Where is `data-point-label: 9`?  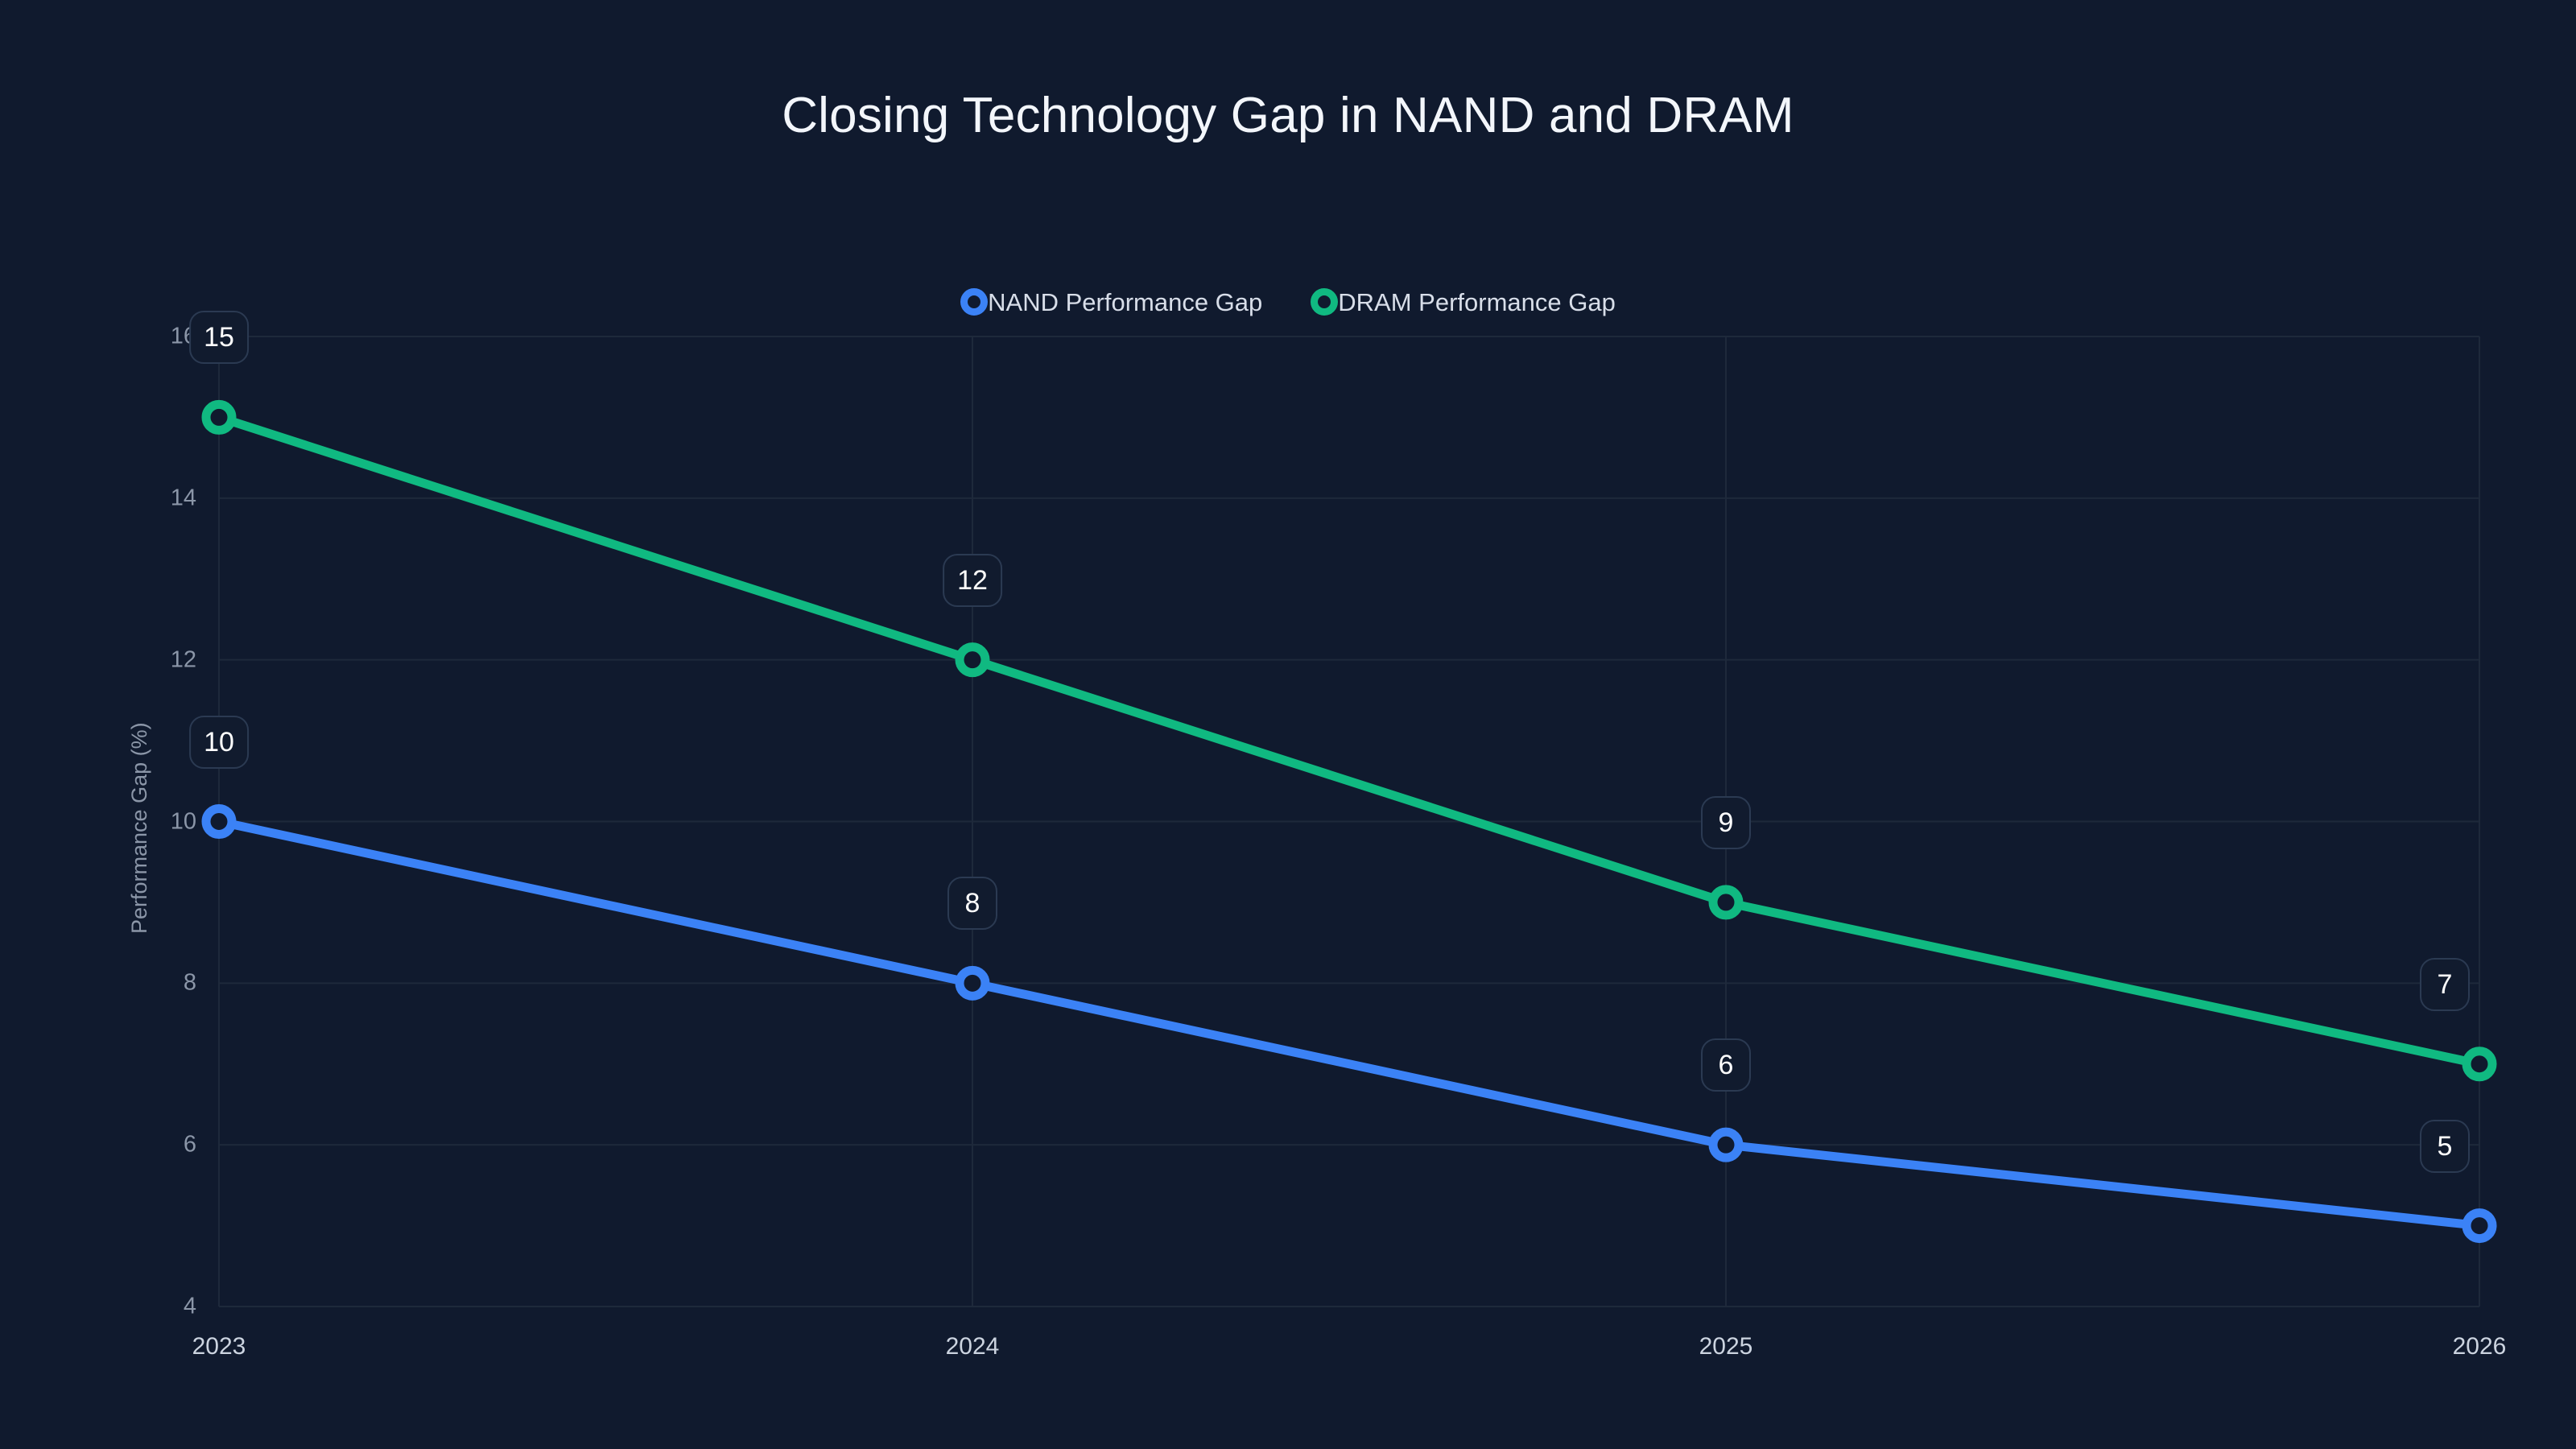 data-point-label: 9 is located at coordinates (1726, 822).